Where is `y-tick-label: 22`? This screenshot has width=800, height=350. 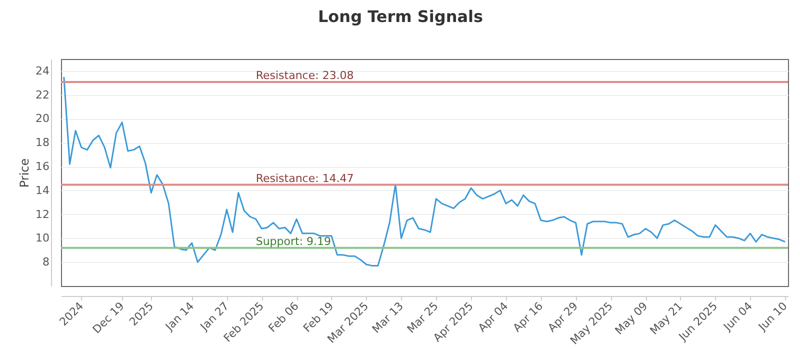 y-tick-label: 22 is located at coordinates (43, 95).